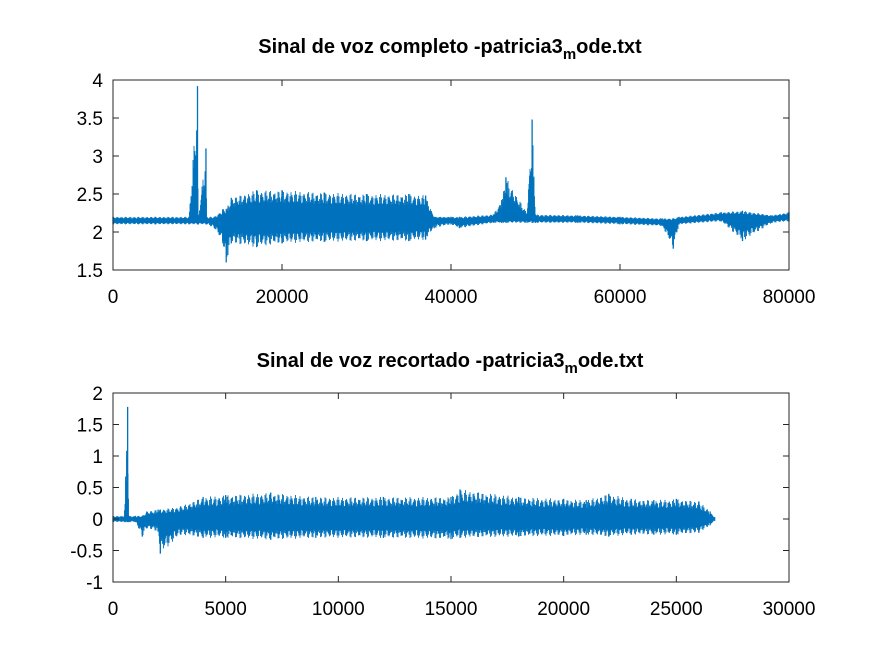  What do you see at coordinates (94, 583) in the screenshot?
I see `y-tick-label: -1` at bounding box center [94, 583].